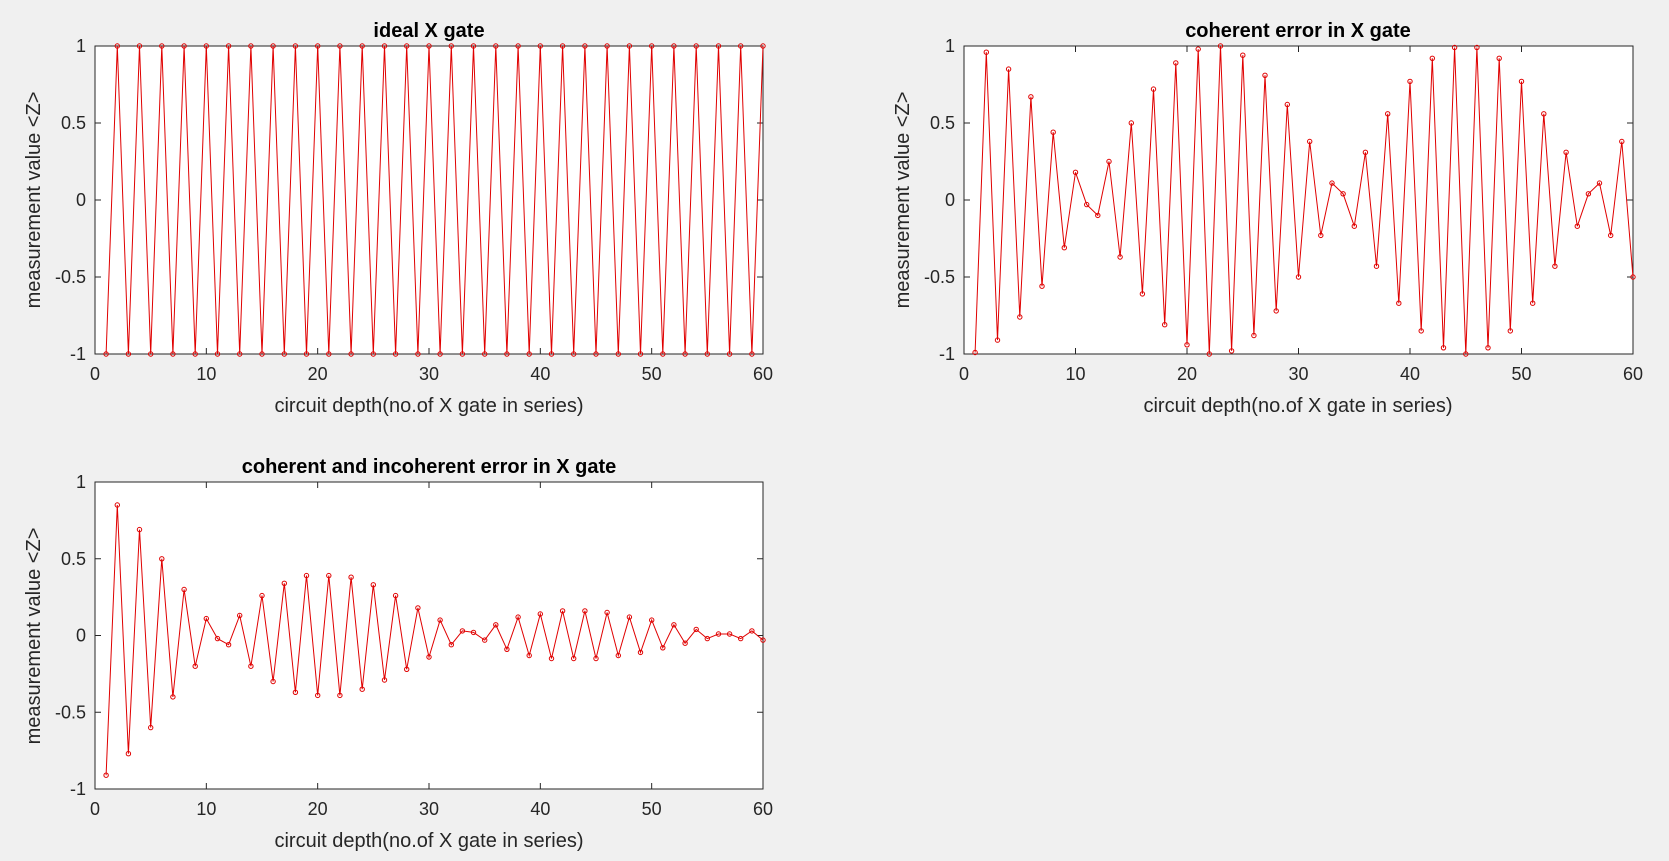 This screenshot has height=861, width=1669. Describe the element at coordinates (429, 467) in the screenshot. I see `chart-title: coherent and incoherent error in X gate` at that location.